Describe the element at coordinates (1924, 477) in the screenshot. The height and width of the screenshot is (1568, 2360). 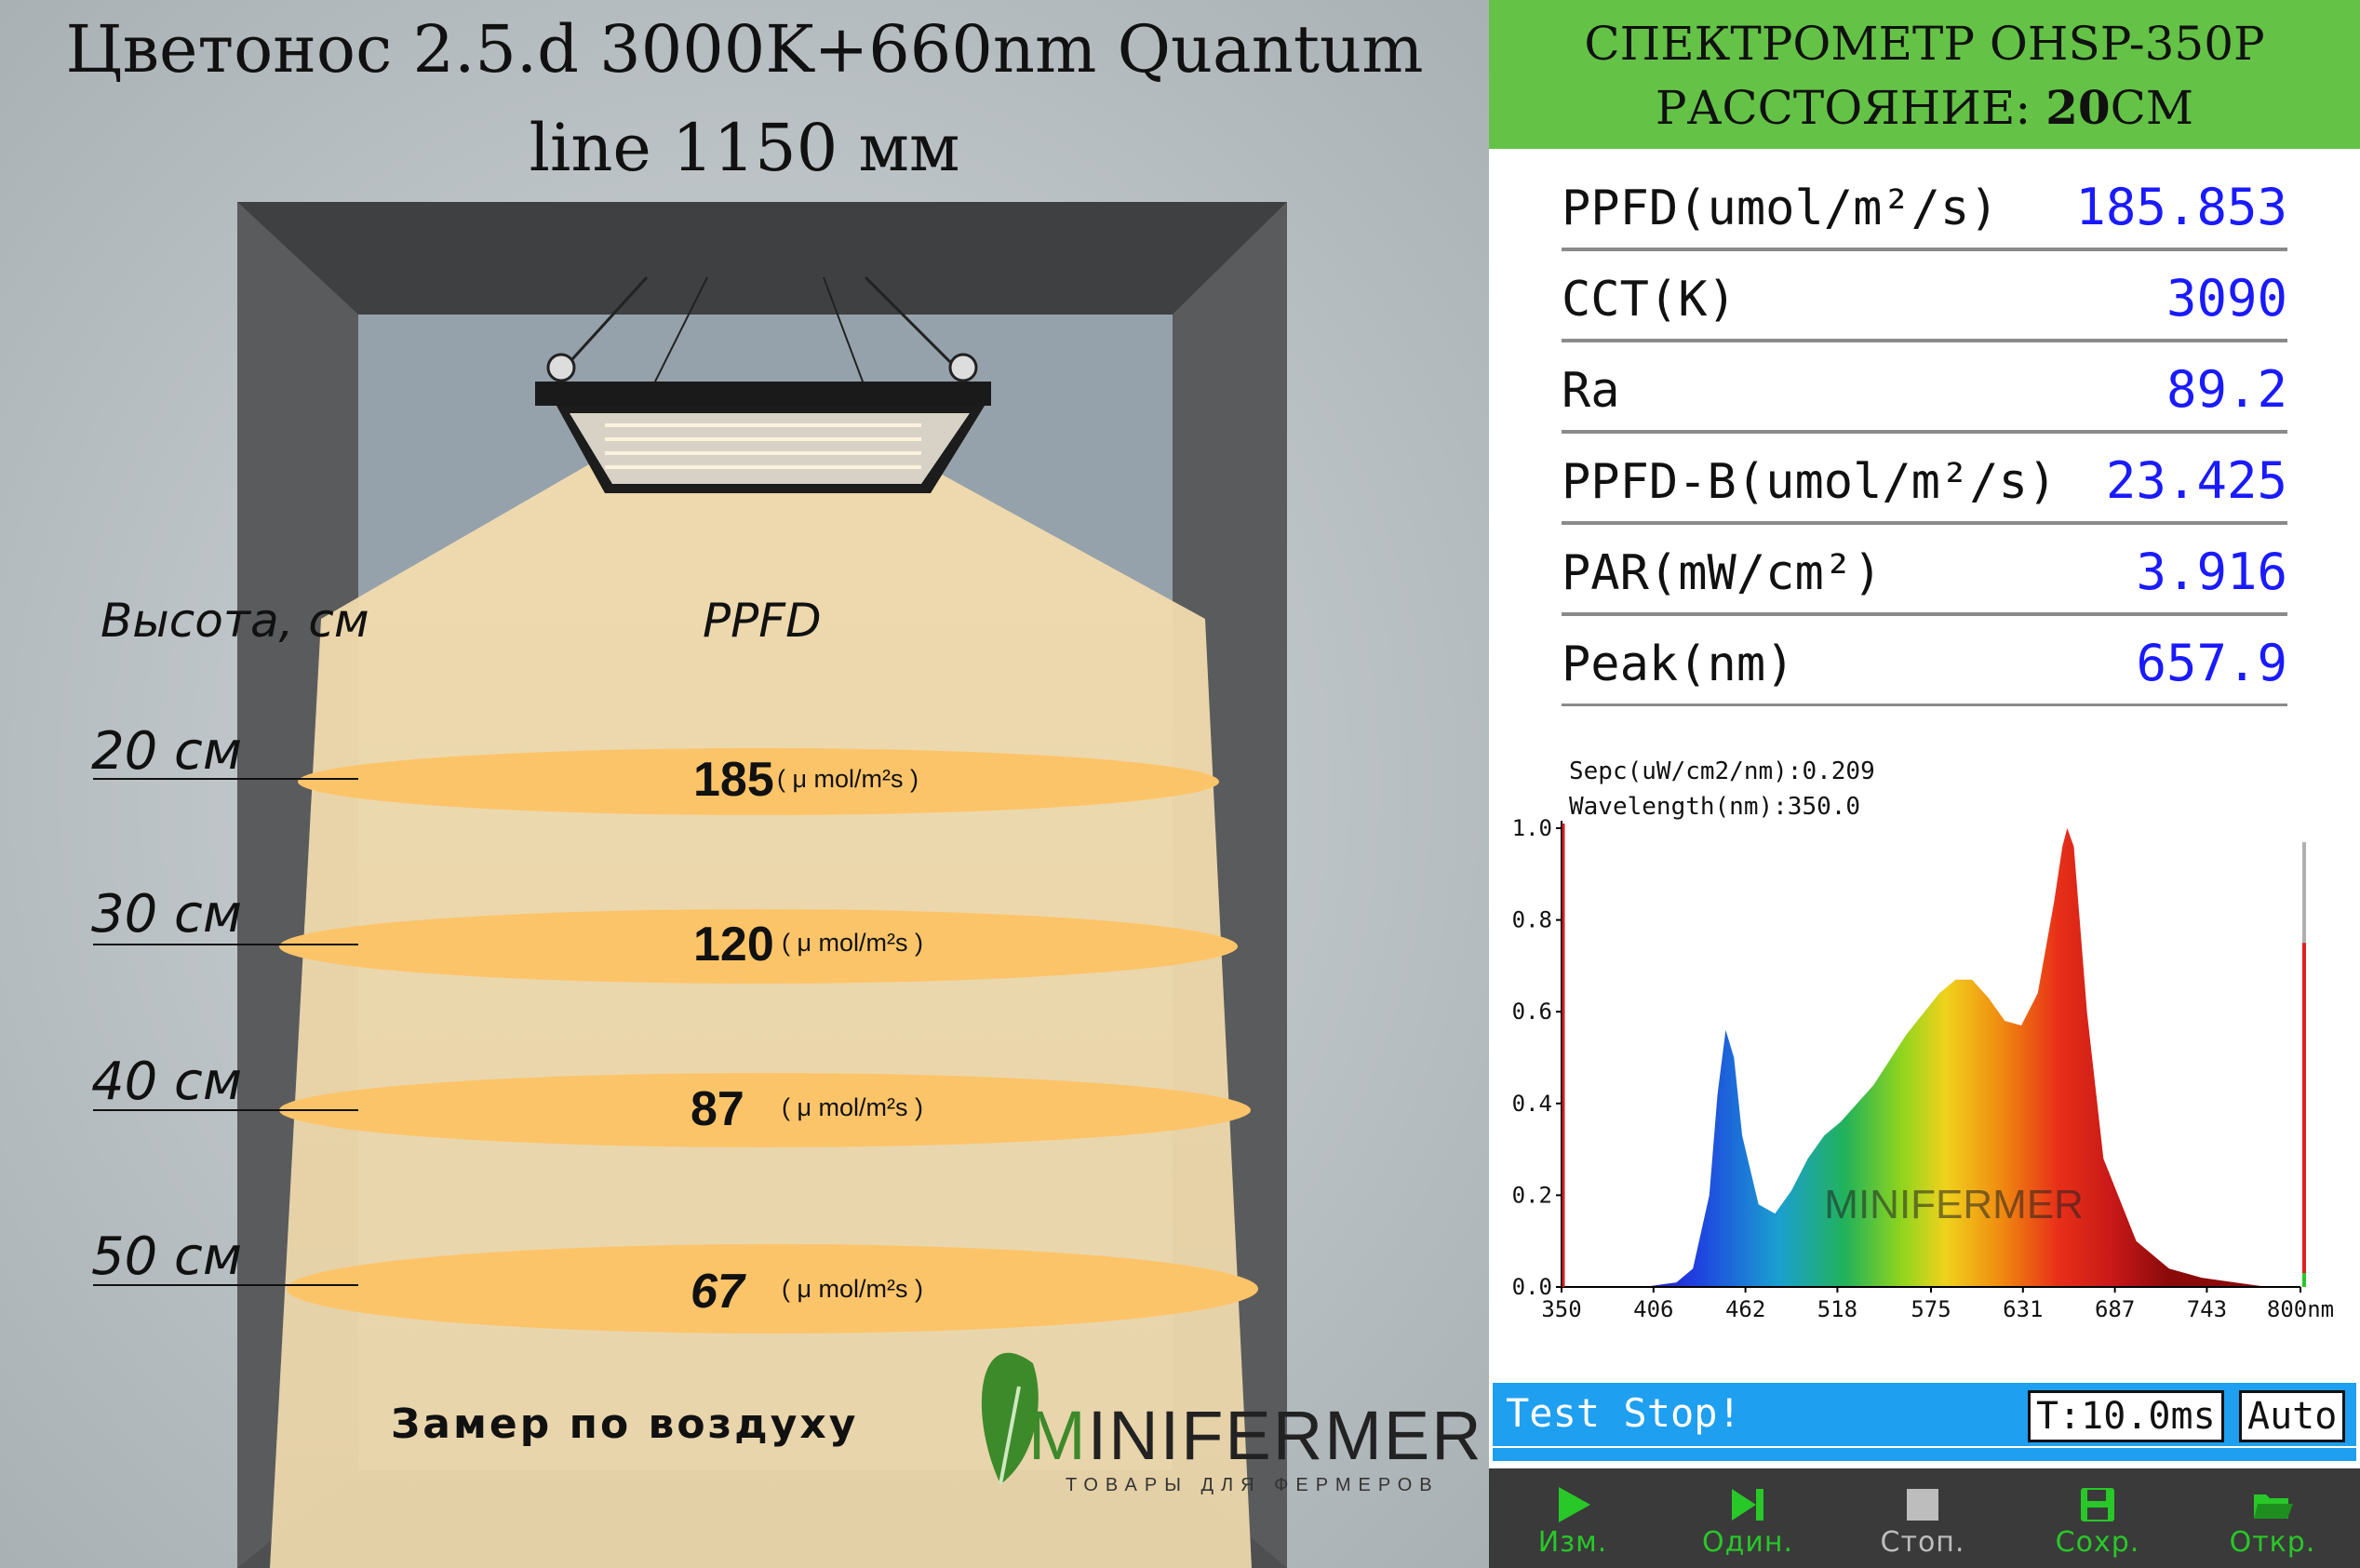
I see `reading-ppfd-b: PPFD-B(umol/m²/s) 23.425` at that location.